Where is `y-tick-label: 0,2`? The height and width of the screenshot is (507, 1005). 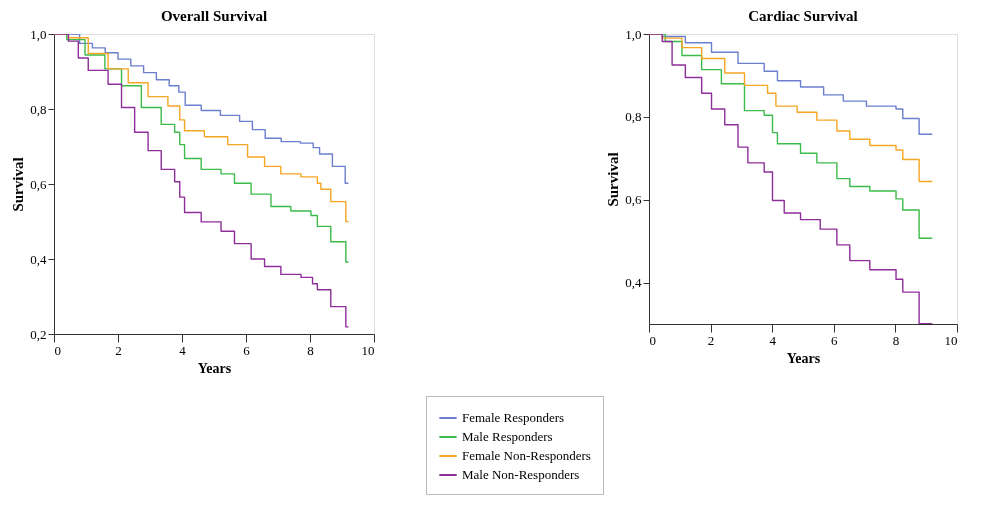
y-tick-label: 0,2 is located at coordinates (38, 334).